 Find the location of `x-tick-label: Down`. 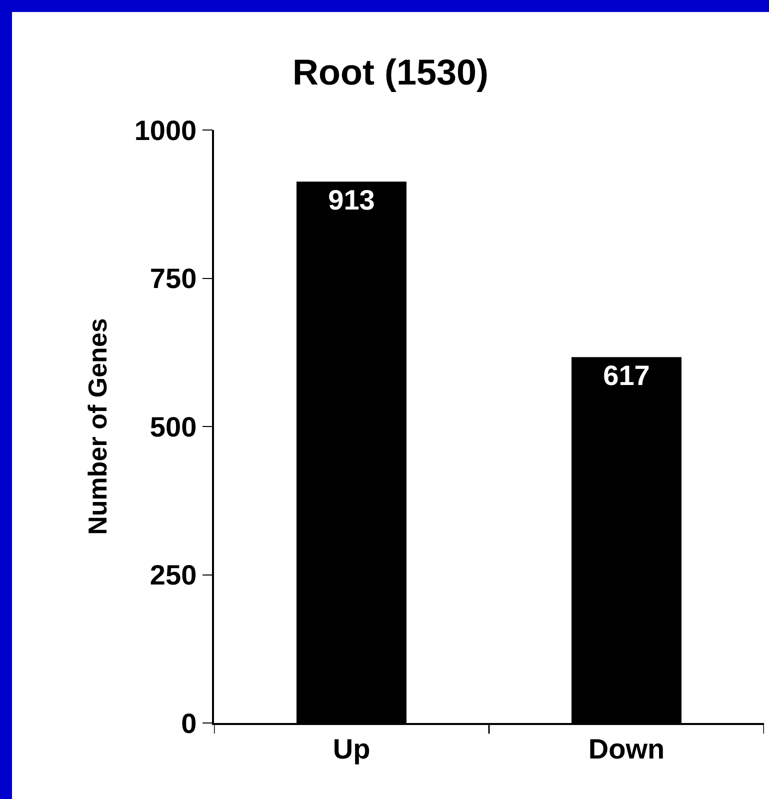

x-tick-label: Down is located at coordinates (626, 748).